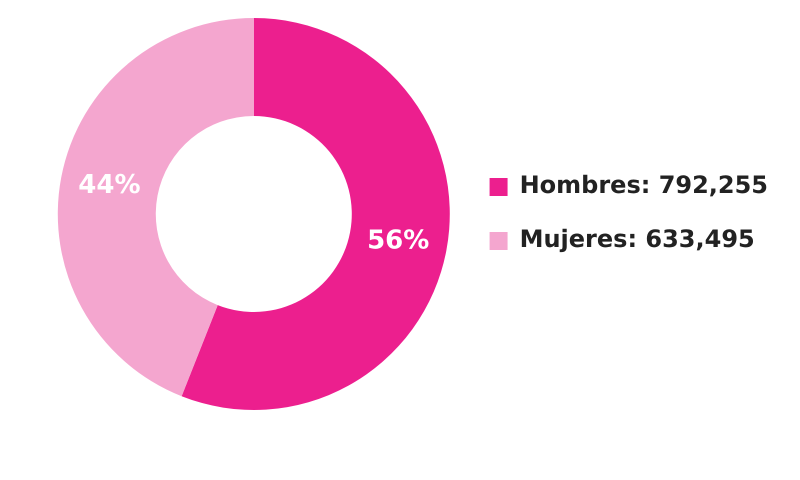  Describe the element at coordinates (644, 185) in the screenshot. I see `legend-label: Hombres: 792,255` at that location.